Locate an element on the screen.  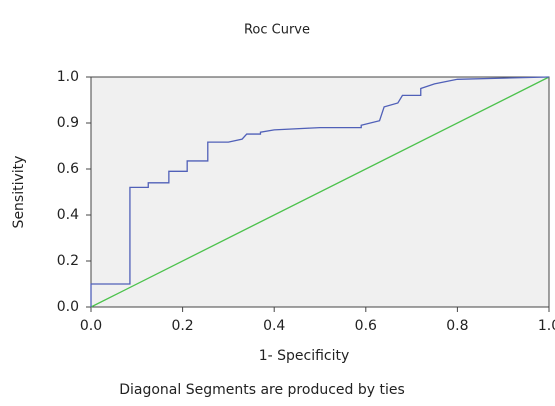
y-tick-label: 0.2 is located at coordinates (68, 261).